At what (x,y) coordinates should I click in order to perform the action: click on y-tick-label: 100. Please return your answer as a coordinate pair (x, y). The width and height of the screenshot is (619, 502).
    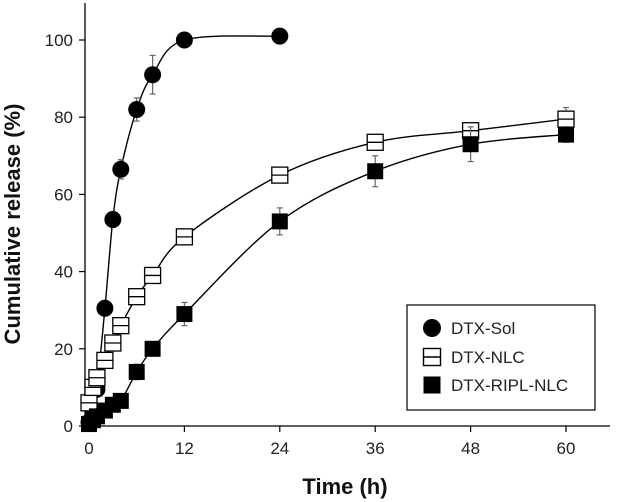
    Looking at the image, I should click on (59, 40).